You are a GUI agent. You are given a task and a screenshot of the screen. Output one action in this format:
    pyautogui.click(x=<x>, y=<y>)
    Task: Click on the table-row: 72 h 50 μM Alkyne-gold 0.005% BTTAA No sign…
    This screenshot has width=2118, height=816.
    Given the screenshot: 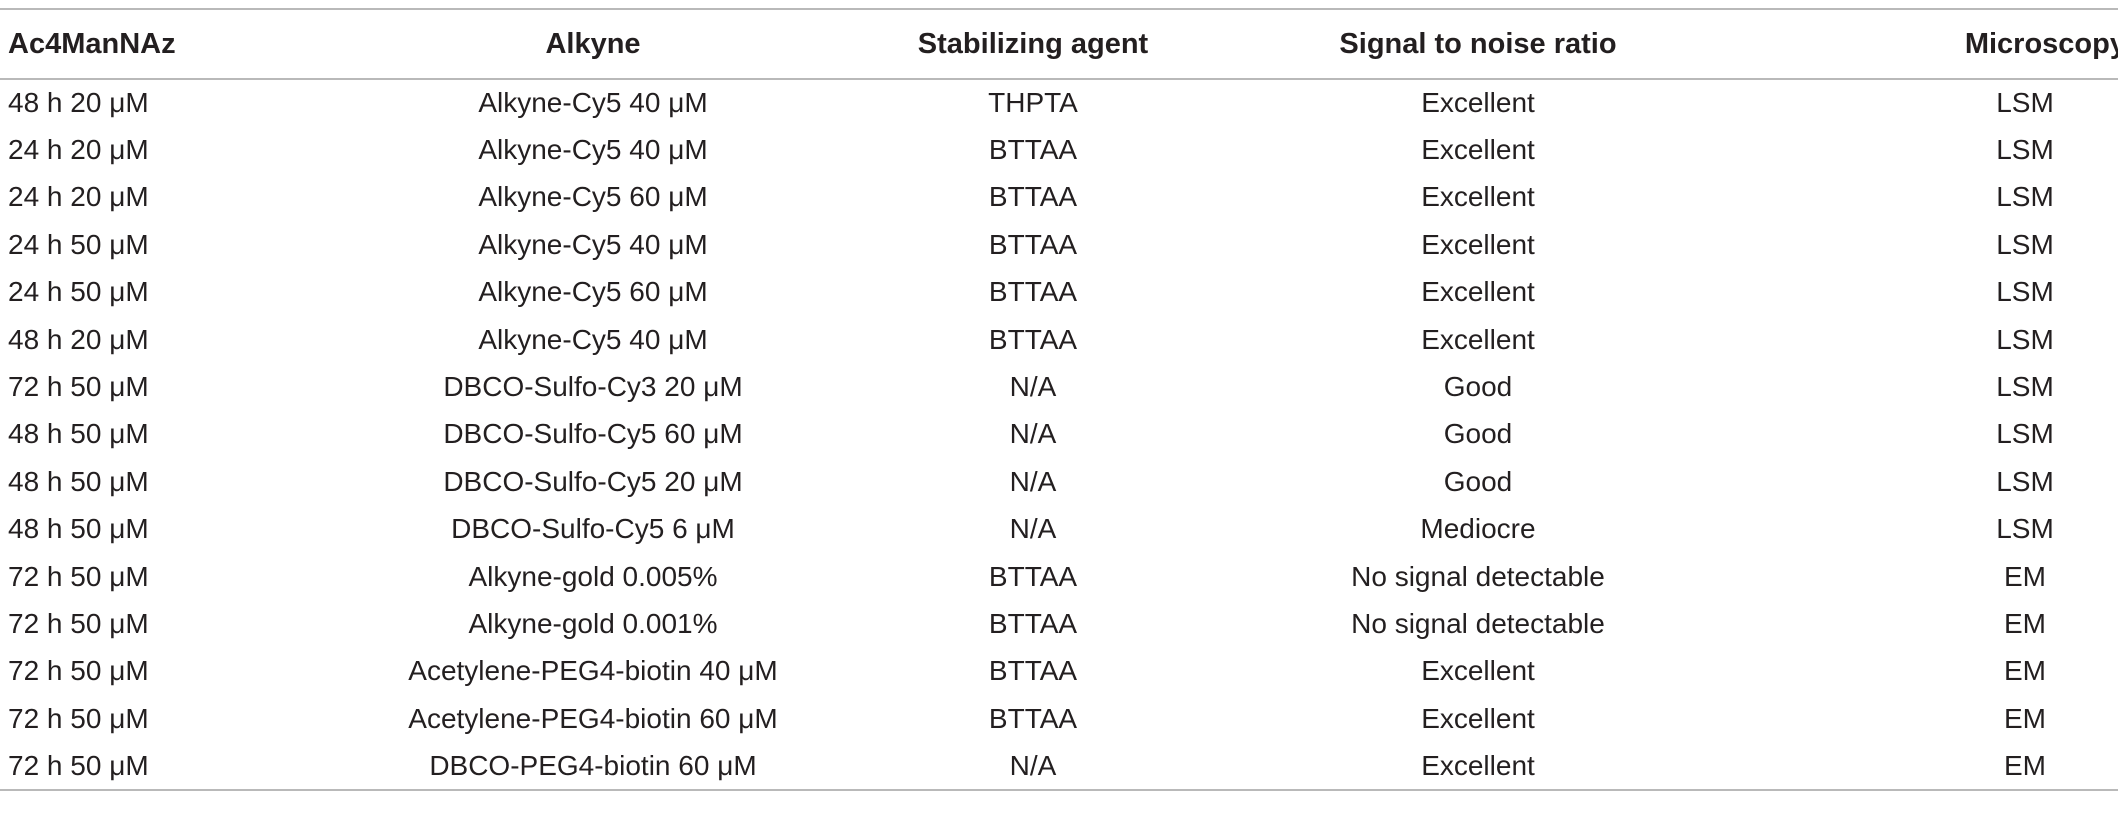 What is the action you would take?
    pyautogui.click(x=1059, y=576)
    